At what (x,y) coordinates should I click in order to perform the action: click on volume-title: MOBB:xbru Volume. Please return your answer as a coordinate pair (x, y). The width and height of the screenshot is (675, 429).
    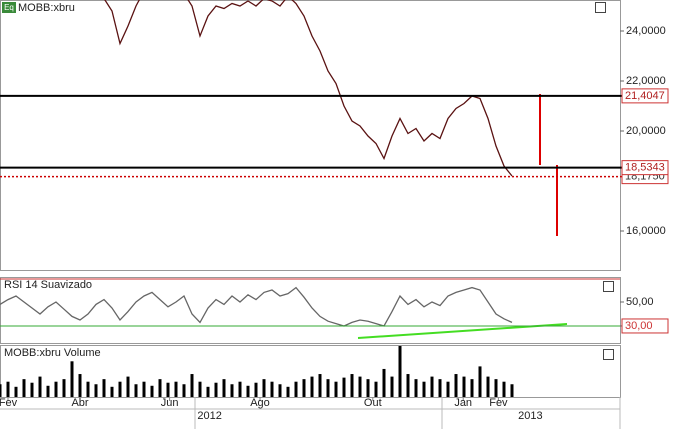
    Looking at the image, I should click on (52, 353).